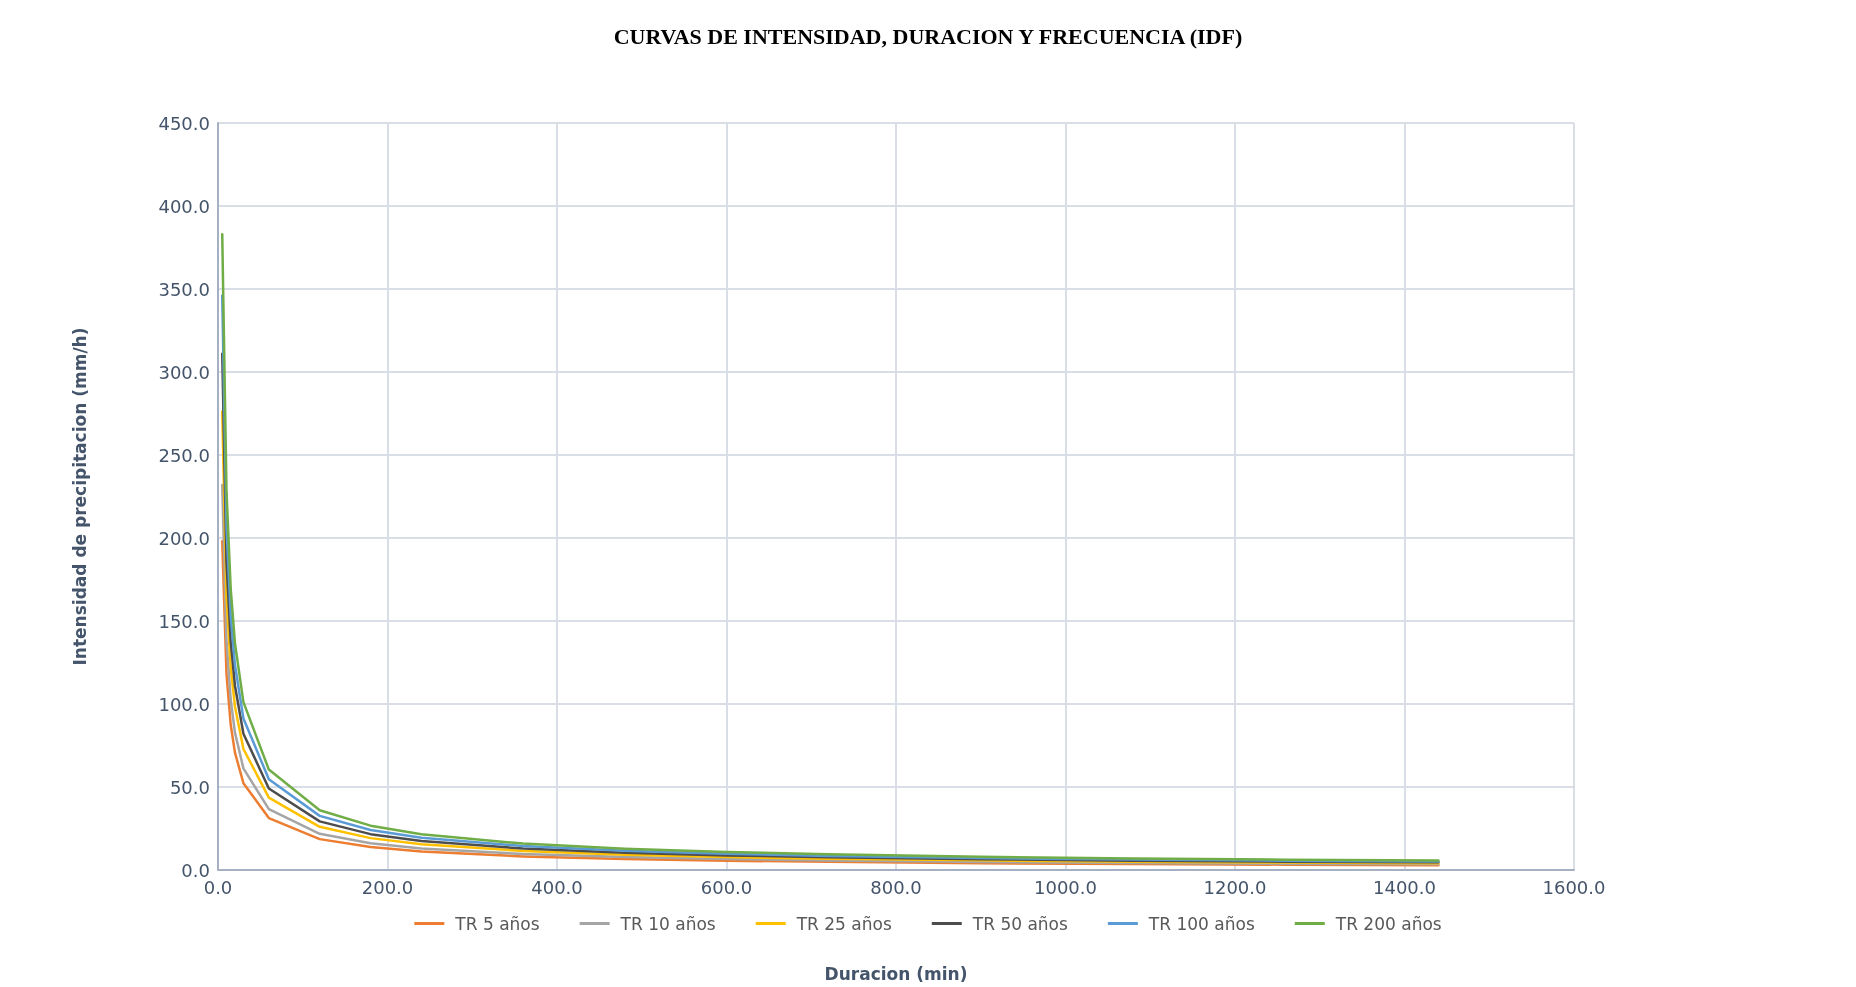  Describe the element at coordinates (1574, 887) in the screenshot. I see `x-tick-label: 1600.0` at that location.